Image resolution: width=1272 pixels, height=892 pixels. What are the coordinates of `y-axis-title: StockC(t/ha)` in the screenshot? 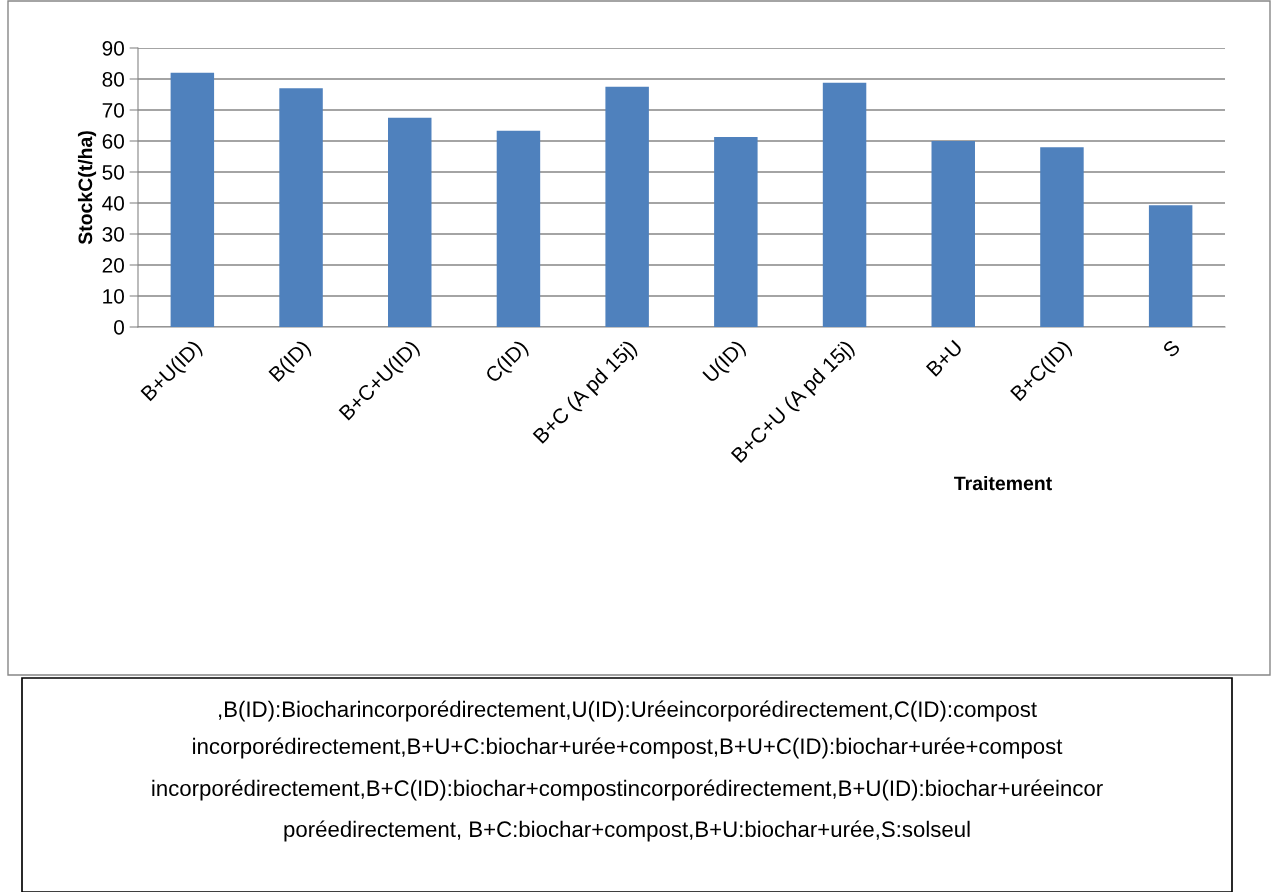 It's located at (87, 188).